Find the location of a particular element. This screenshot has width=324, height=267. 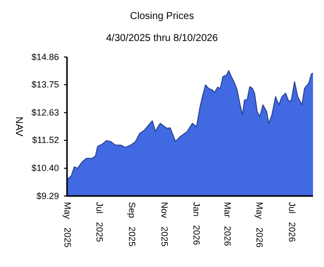

y-tick-label: $14.86 is located at coordinates (45, 57).